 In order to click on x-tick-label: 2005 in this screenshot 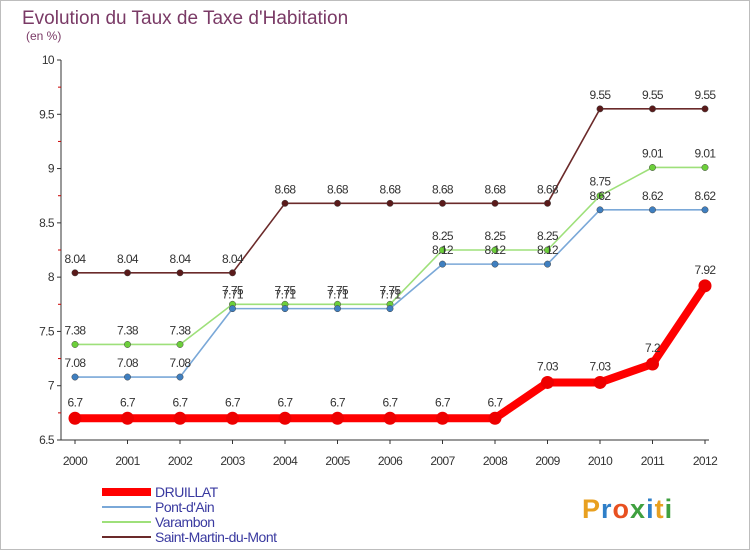, I will do `click(337, 461)`.